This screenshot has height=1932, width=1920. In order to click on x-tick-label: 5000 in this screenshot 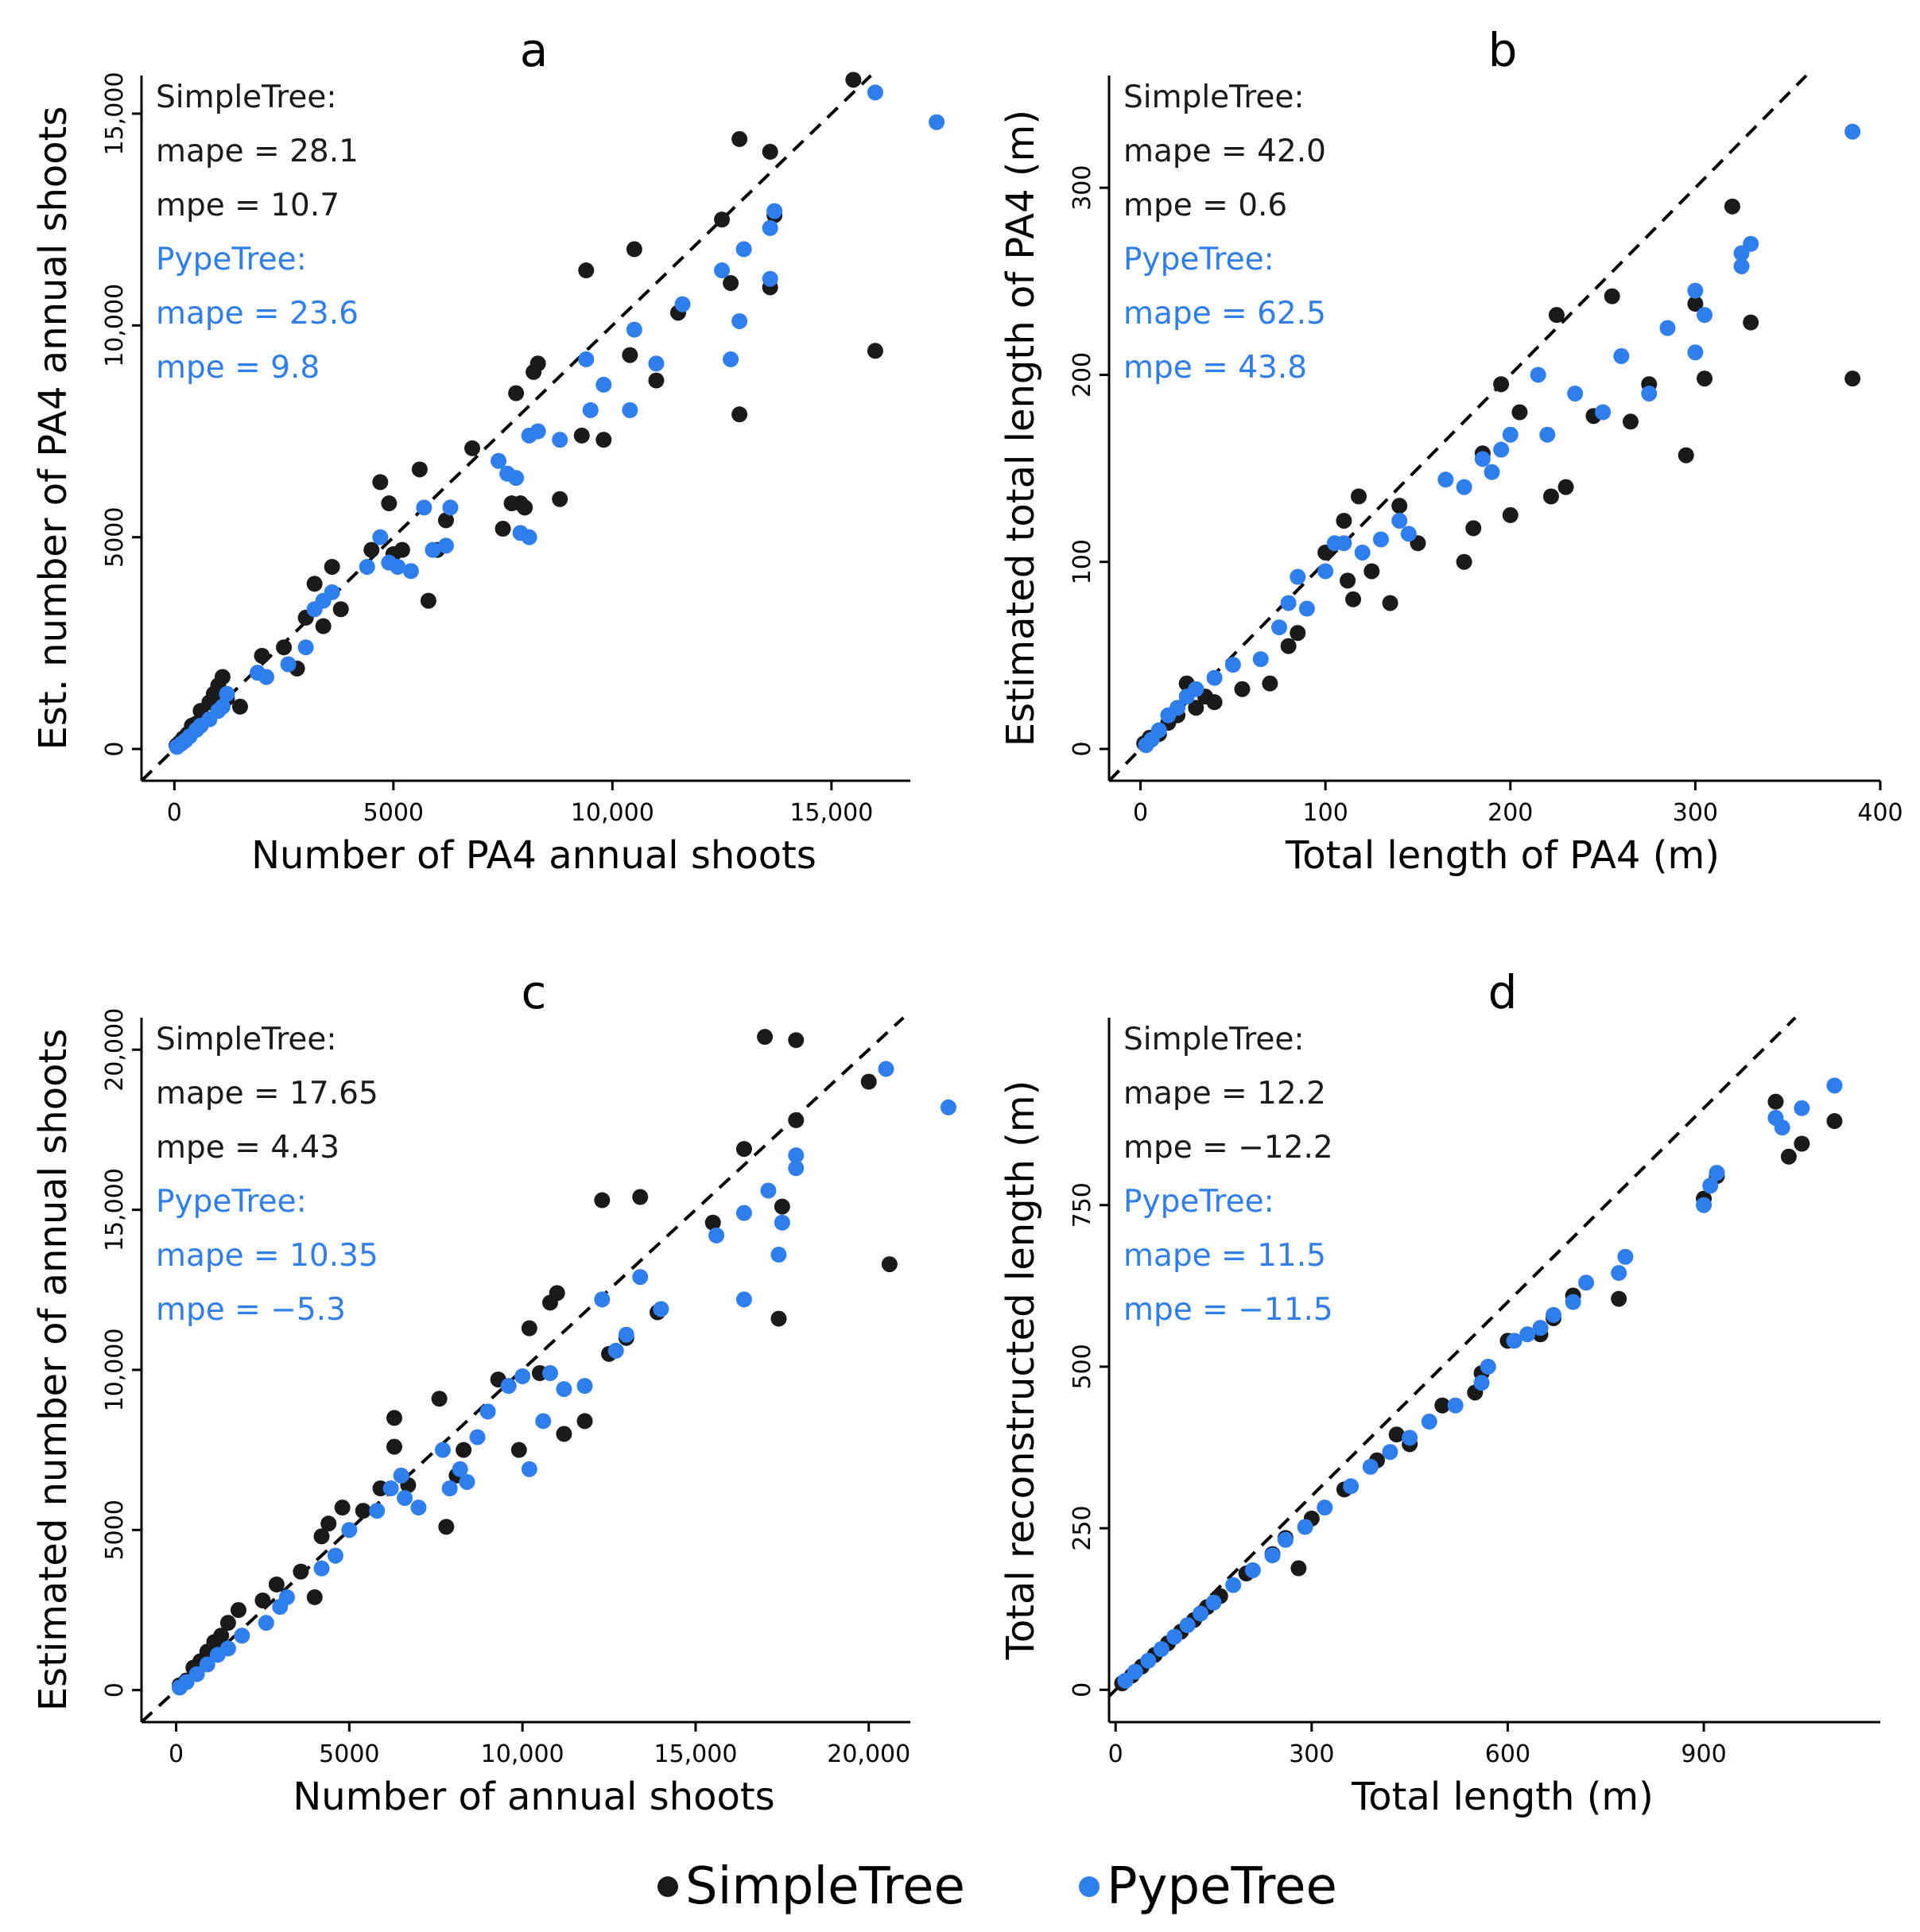, I will do `click(393, 813)`.